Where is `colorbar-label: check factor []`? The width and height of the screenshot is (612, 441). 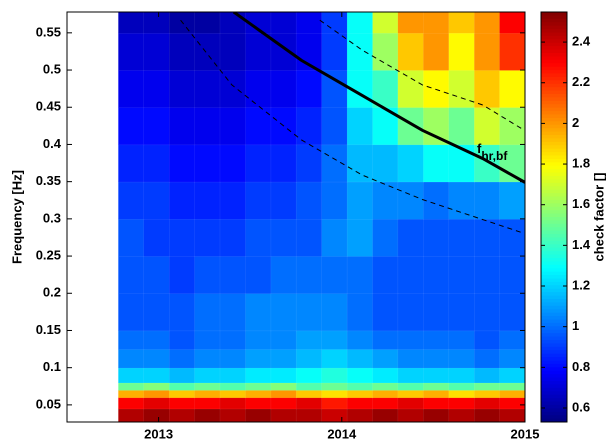
colorbar-label: check factor [] is located at coordinates (598, 217).